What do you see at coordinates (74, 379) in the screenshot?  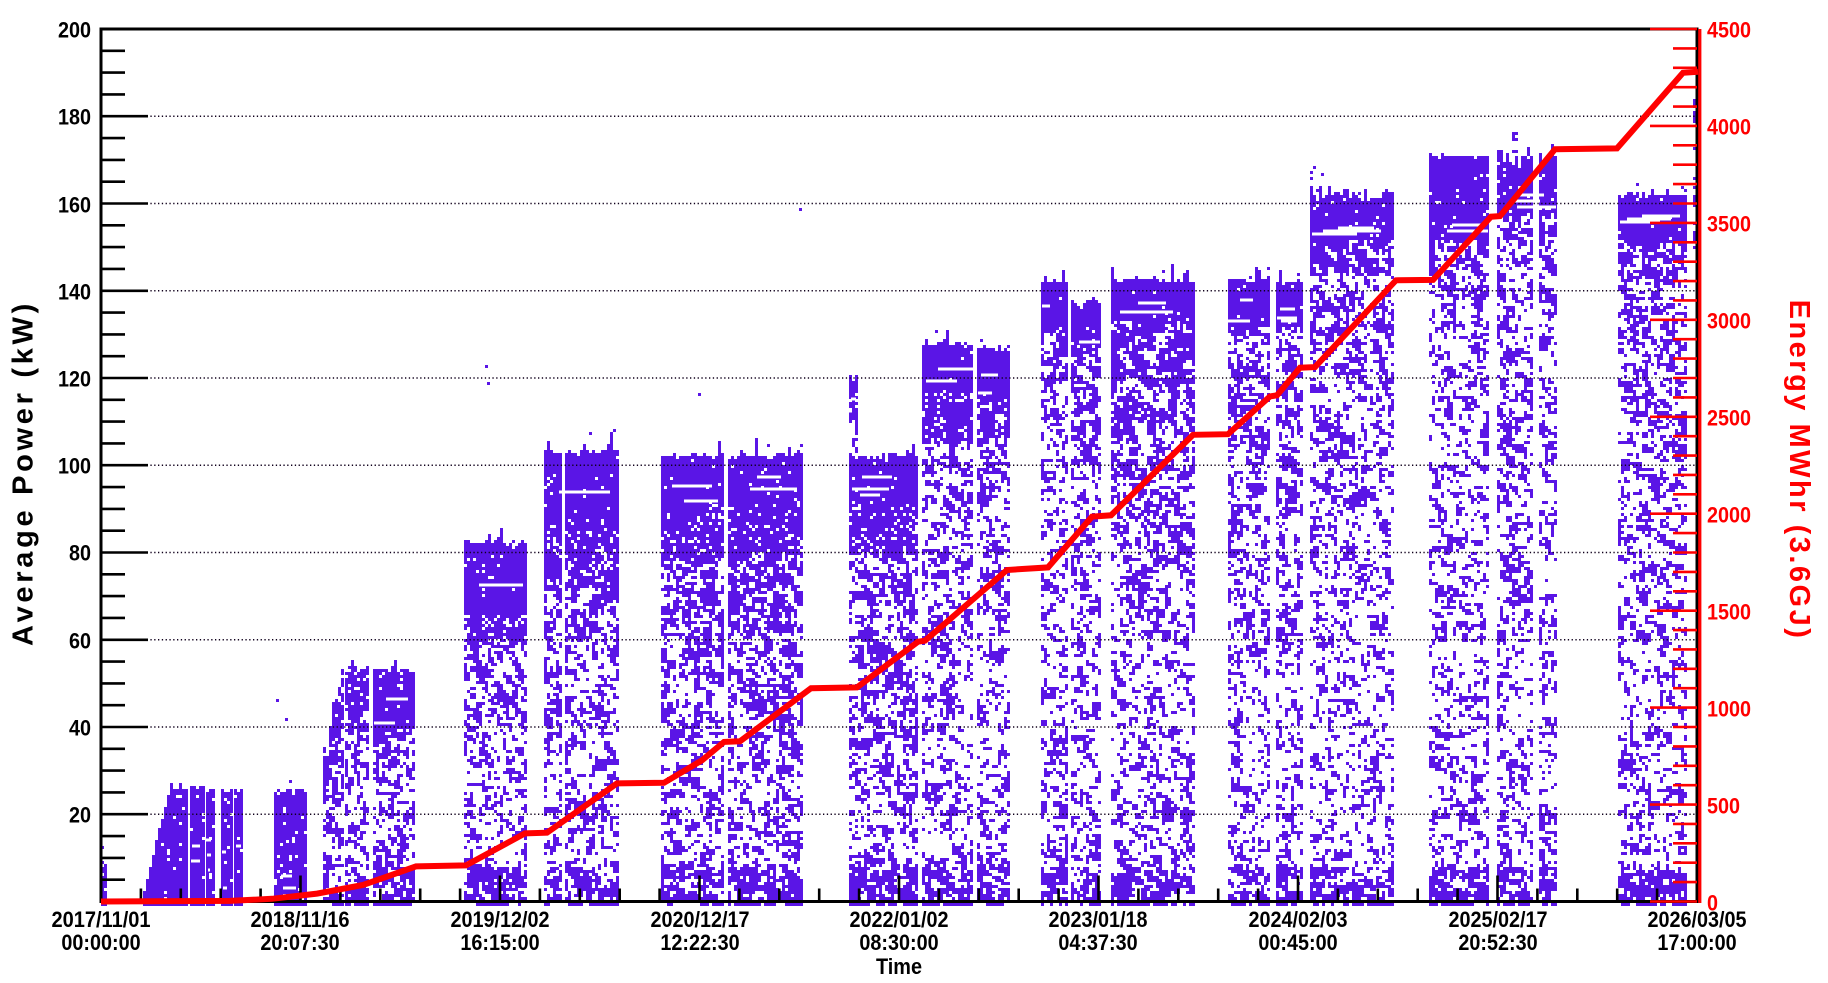 I see `svg-text: 120` at bounding box center [74, 379].